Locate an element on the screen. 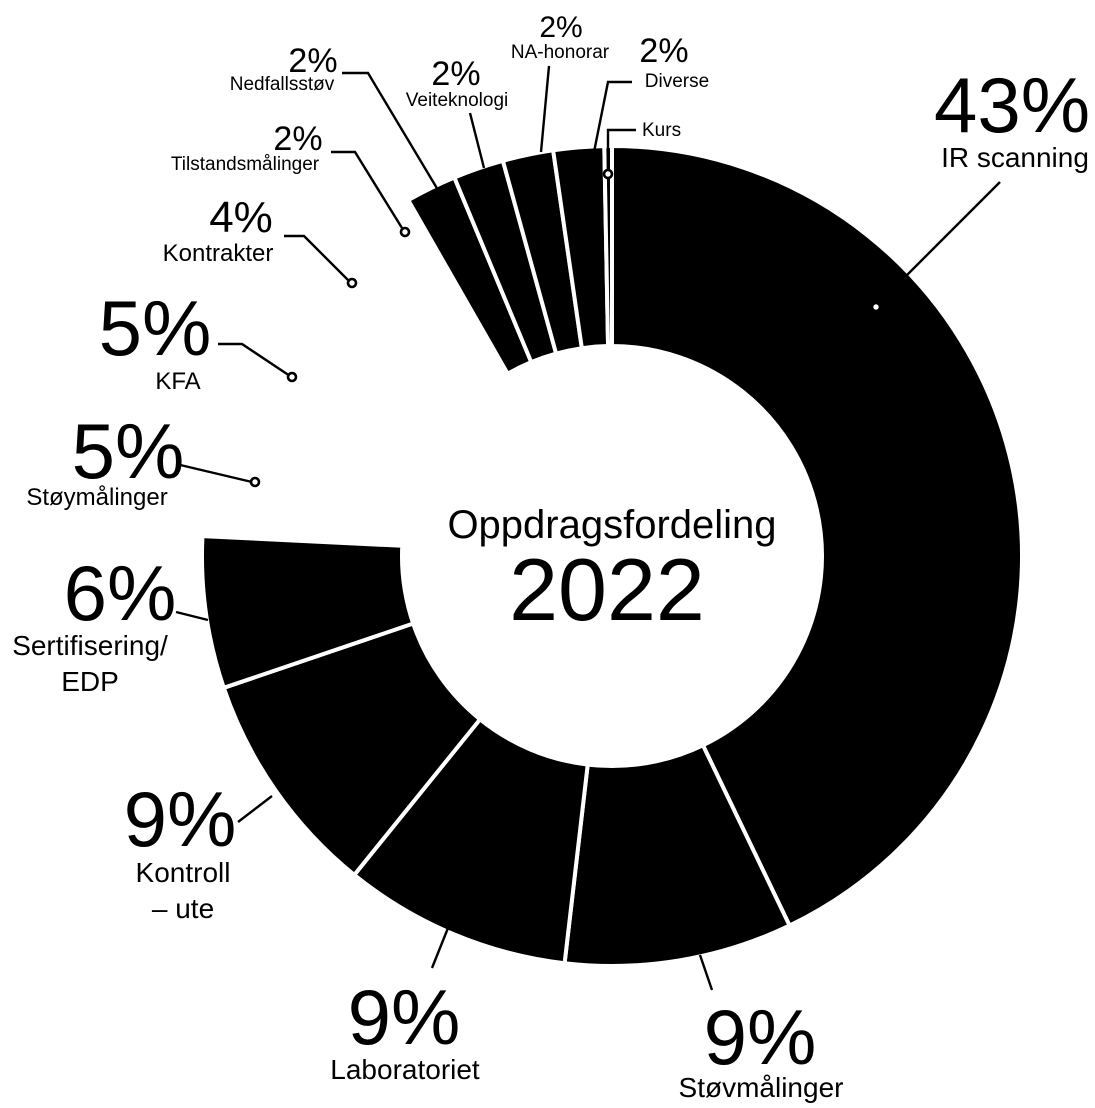 This screenshot has width=1095, height=1108. leader-dot-tilstandsmalinger is located at coordinates (405, 232).